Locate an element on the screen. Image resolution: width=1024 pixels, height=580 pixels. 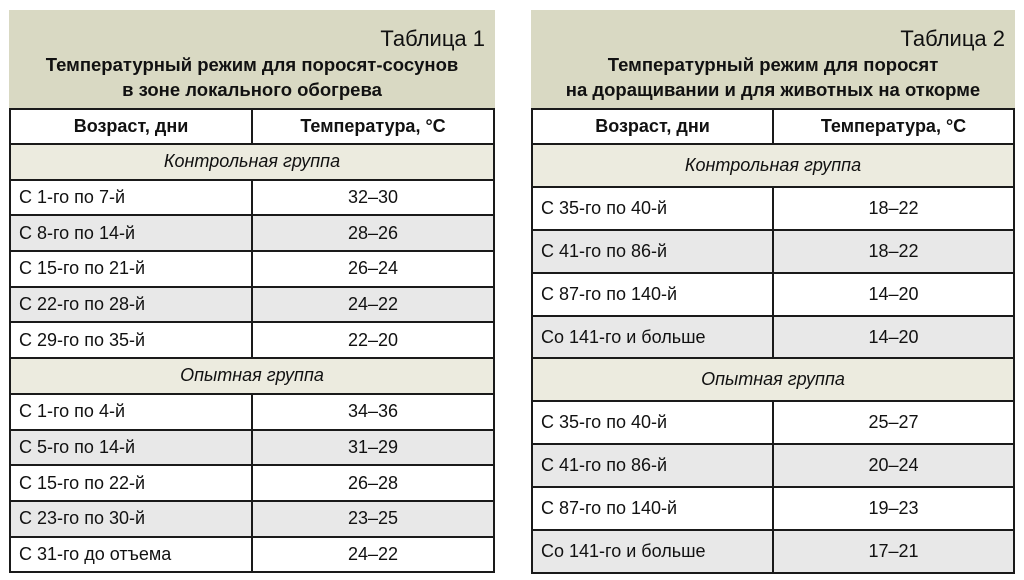
table-row: С 29-го по 35-й 22–20 is located at coordinates (252, 340).